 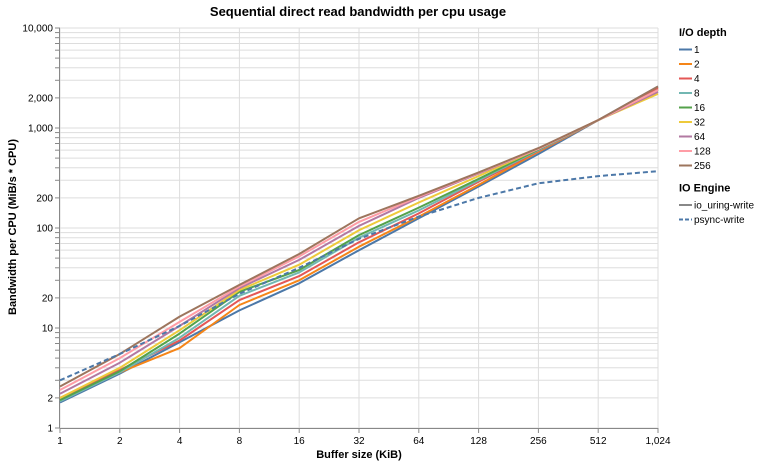 I want to click on legend-label: 32, so click(x=700, y=123).